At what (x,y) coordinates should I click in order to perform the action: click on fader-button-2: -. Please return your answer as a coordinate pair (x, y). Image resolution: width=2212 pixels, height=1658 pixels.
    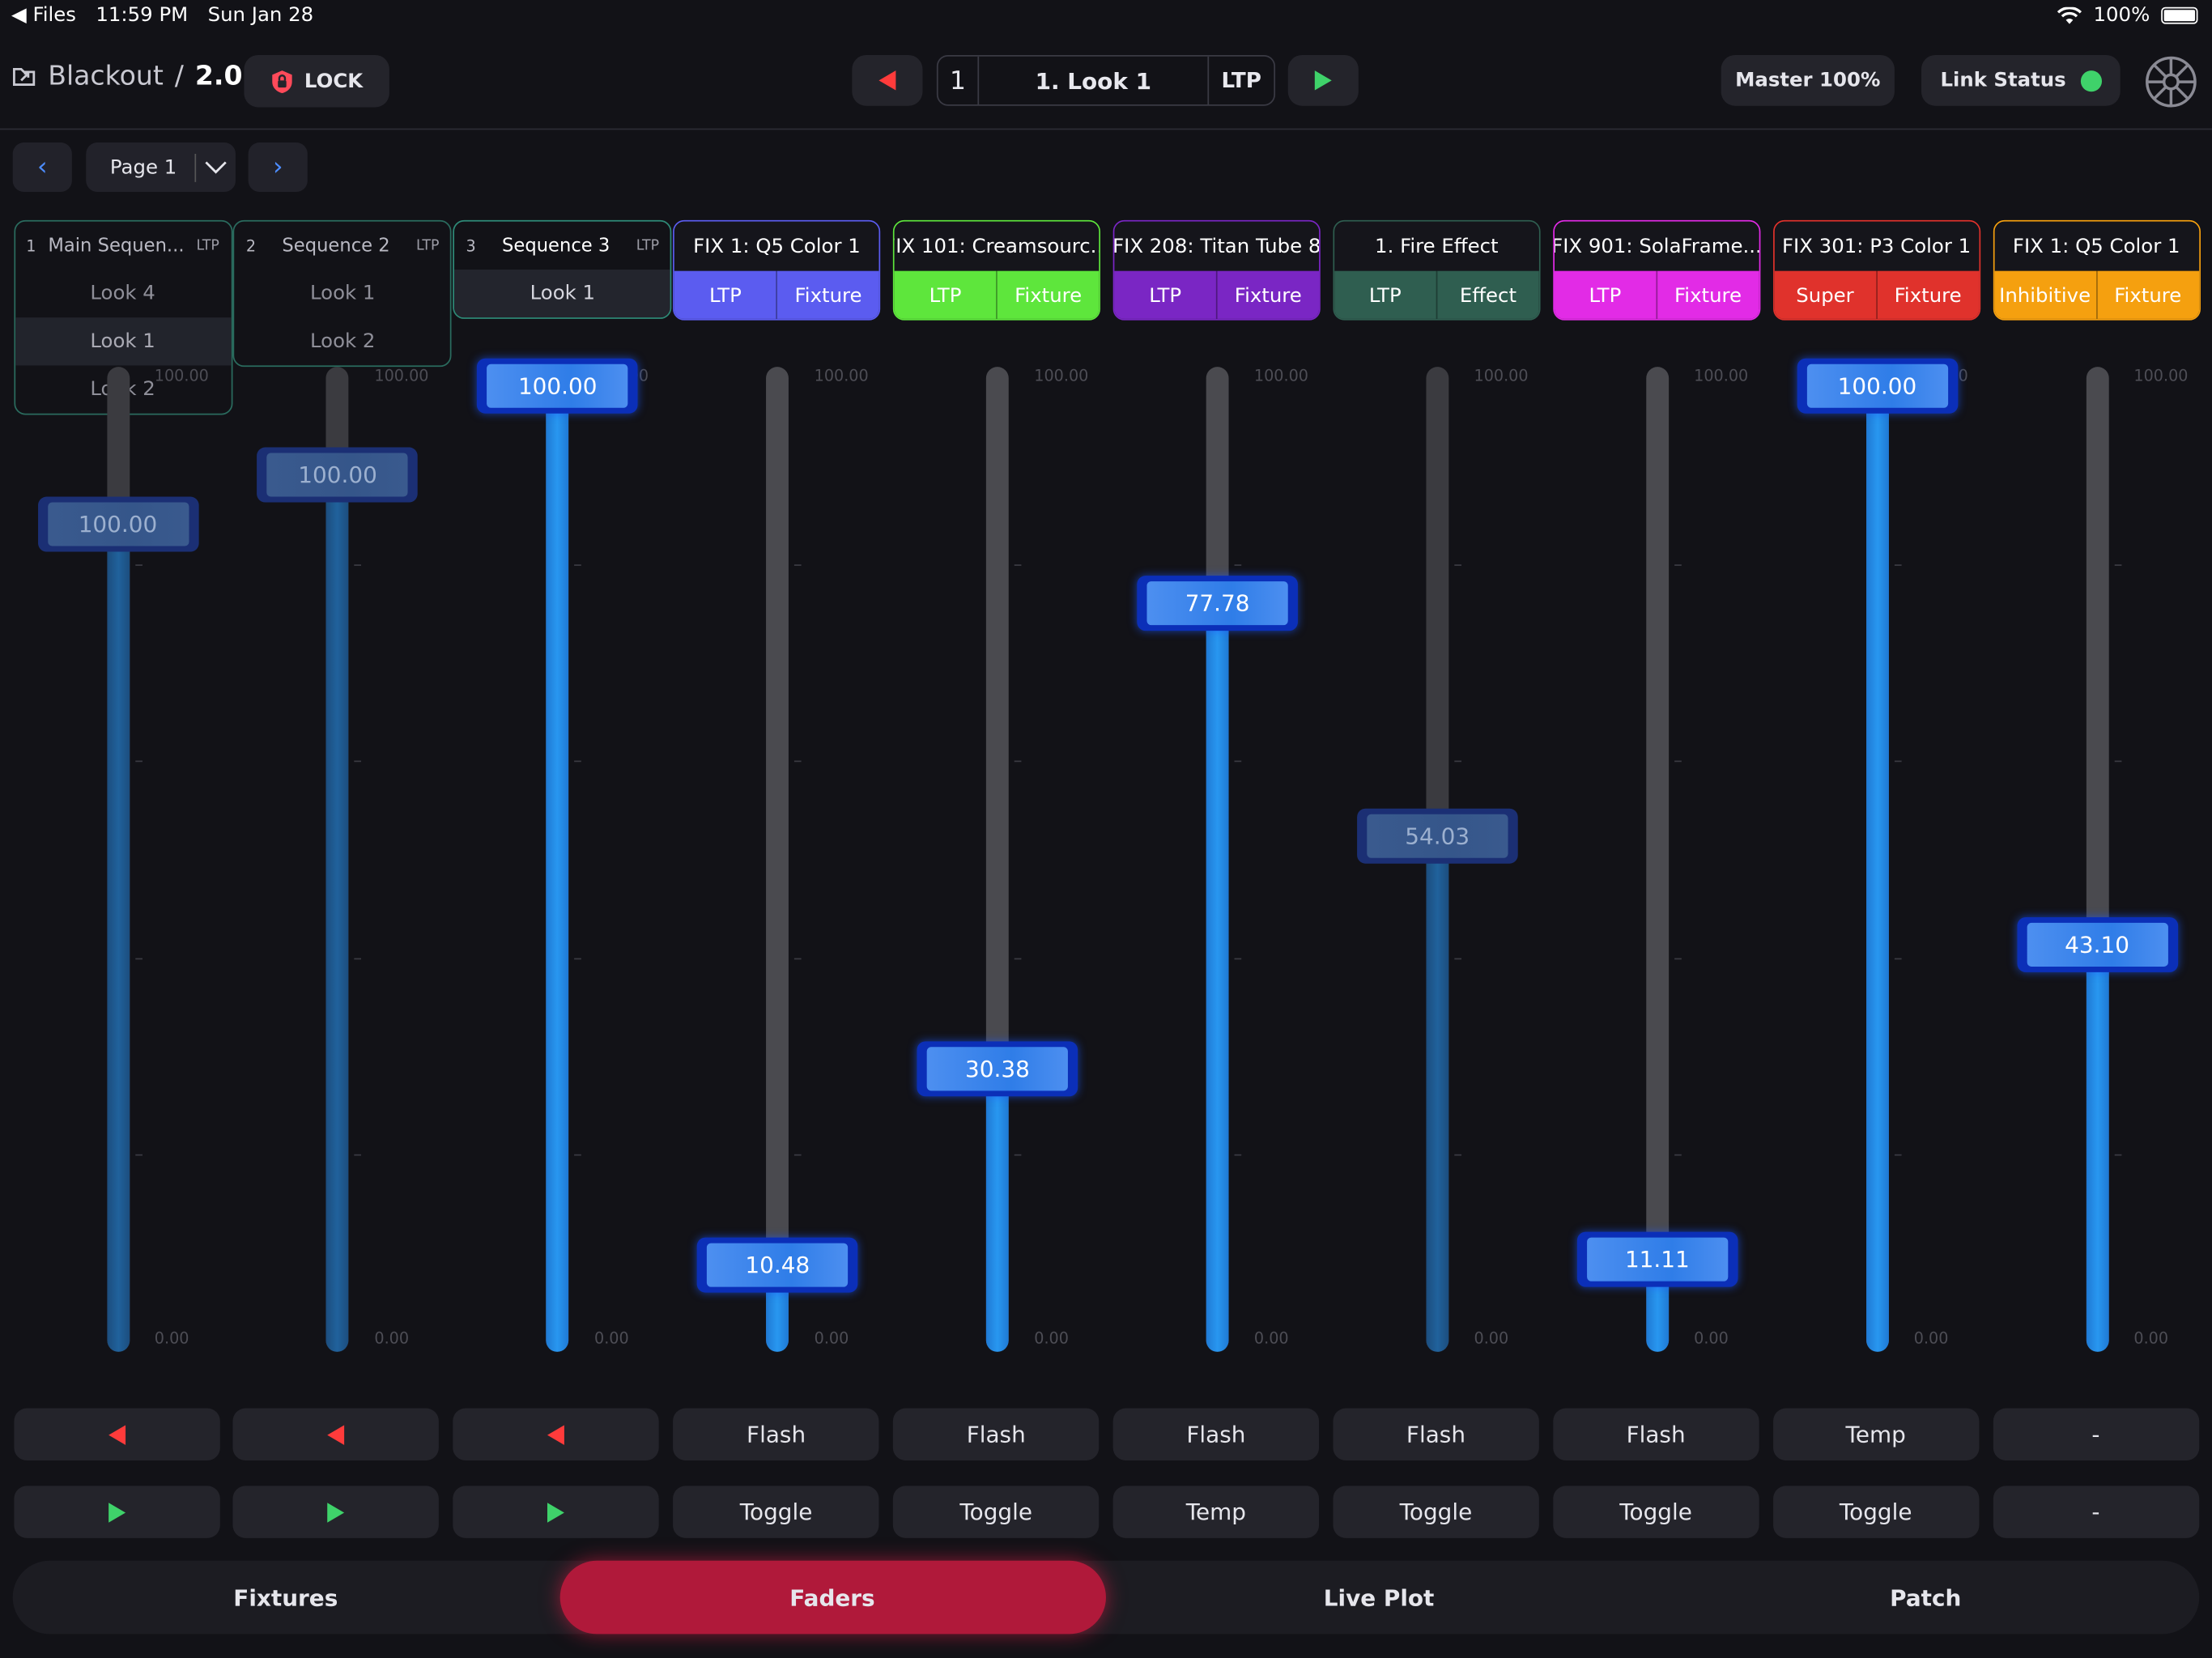
    Looking at the image, I should click on (2096, 1512).